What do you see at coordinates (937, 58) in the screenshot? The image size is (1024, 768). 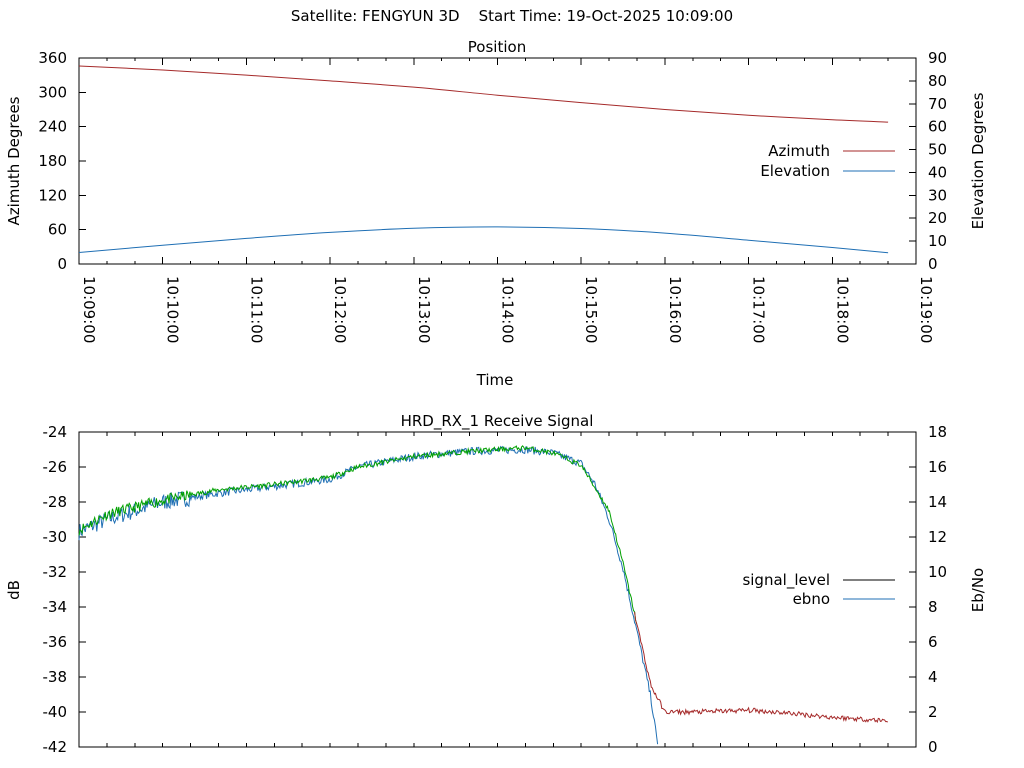 I see `y2-tick-label: 90` at bounding box center [937, 58].